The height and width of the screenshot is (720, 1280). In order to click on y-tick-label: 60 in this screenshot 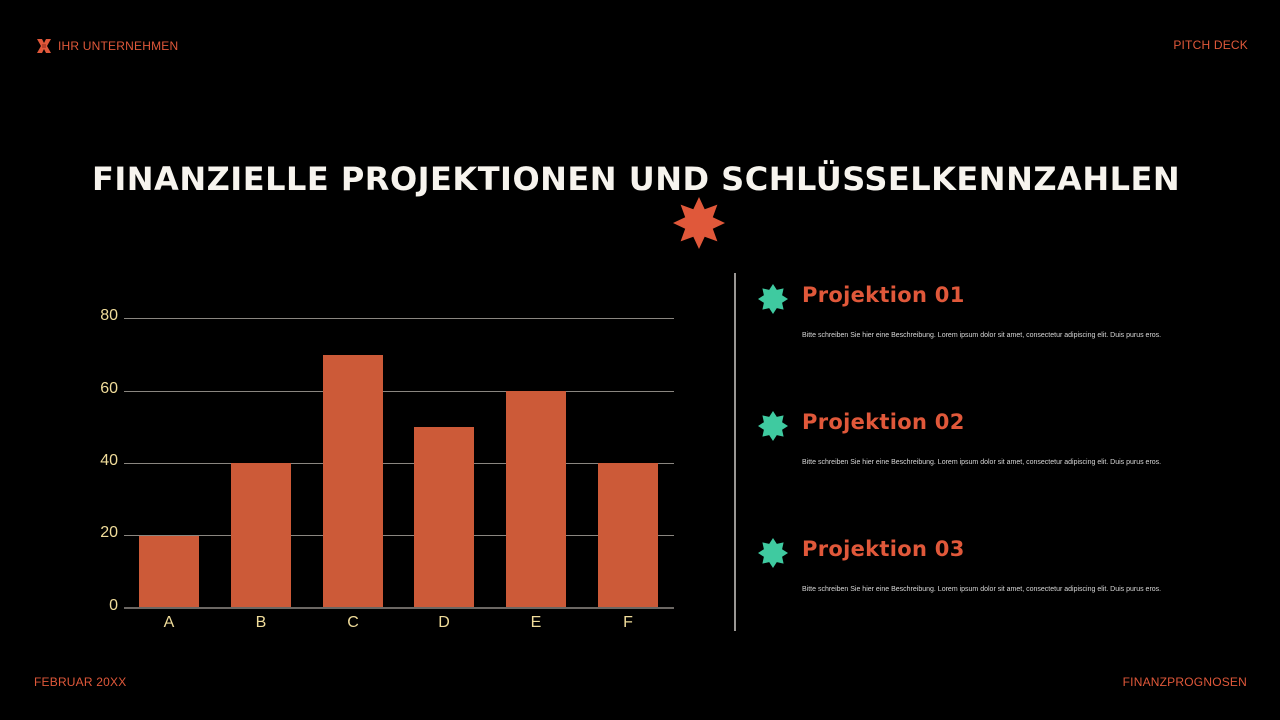, I will do `click(109, 388)`.